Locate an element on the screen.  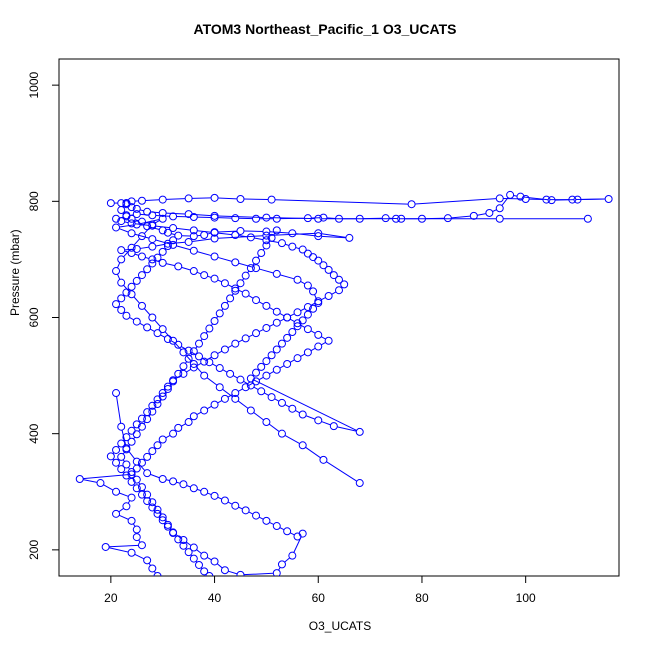
y-tick-label: 1000 is located at coordinates (34, 84).